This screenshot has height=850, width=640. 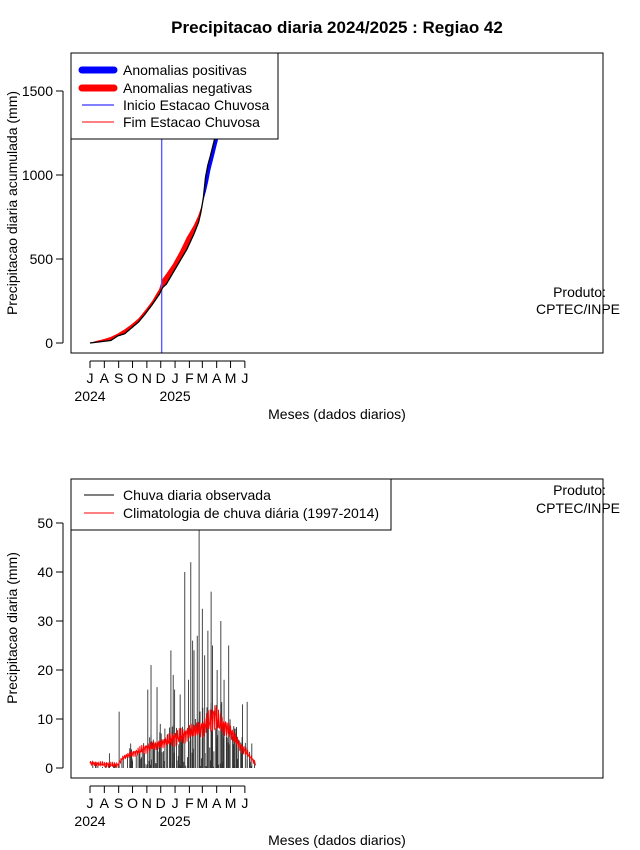 What do you see at coordinates (187, 88) in the screenshot?
I see `legend-label-negative: Anomalias negativas` at bounding box center [187, 88].